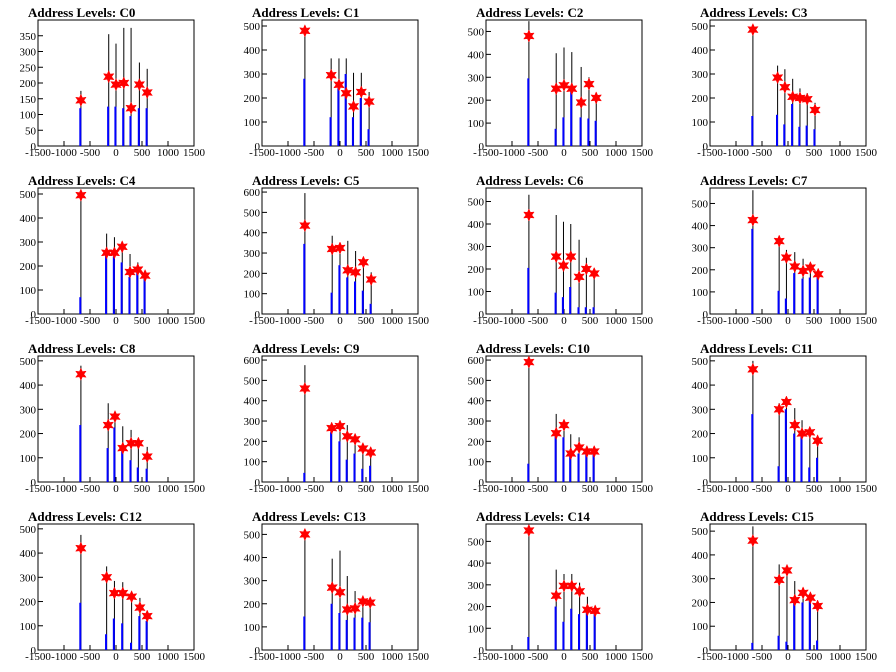 This screenshot has height=672, width=896. I want to click on chart-title: Address Levels: C6, so click(530, 180).